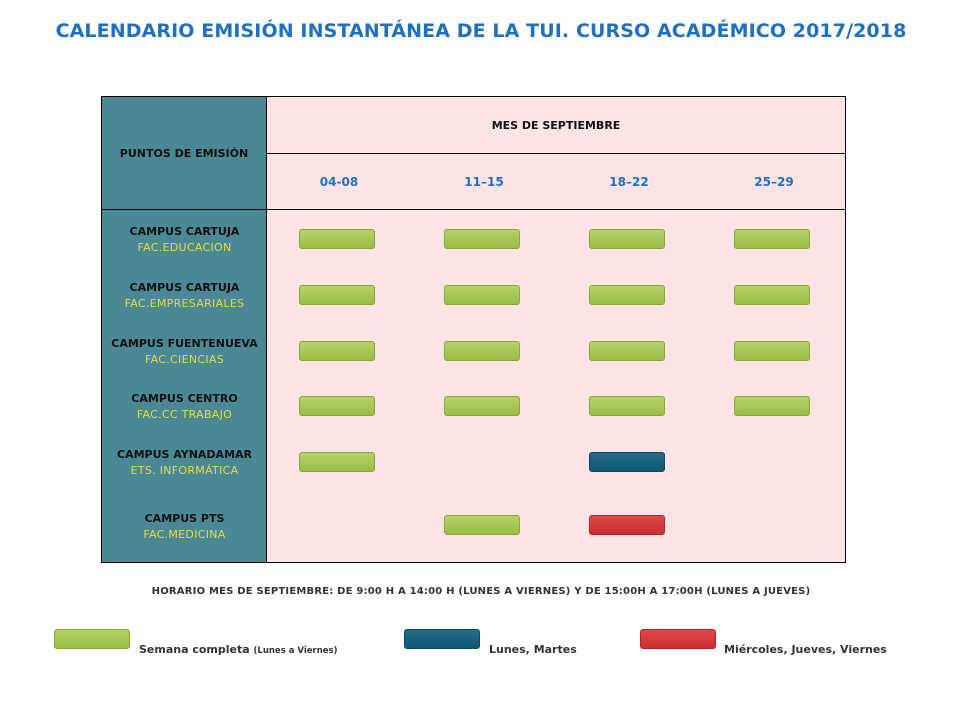 The image size is (962, 716). I want to click on emission-point-label: CAMPUS FUENTENUEVA FAC.CIENCIAS, so click(184, 352).